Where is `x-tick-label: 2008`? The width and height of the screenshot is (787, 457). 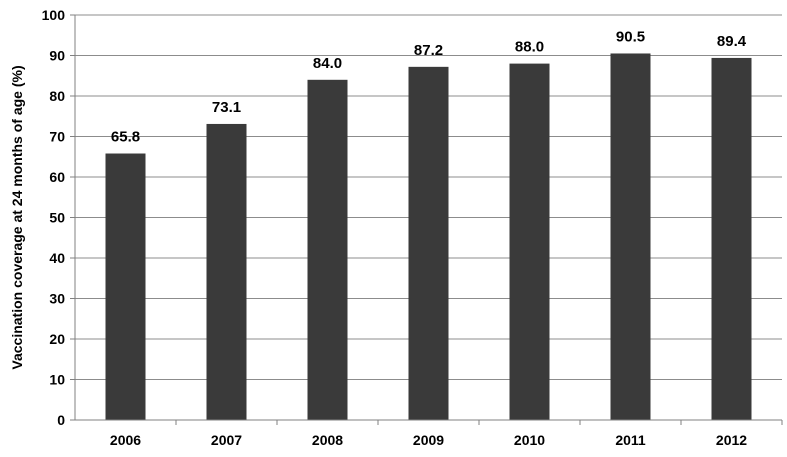
x-tick-label: 2008 is located at coordinates (327, 440).